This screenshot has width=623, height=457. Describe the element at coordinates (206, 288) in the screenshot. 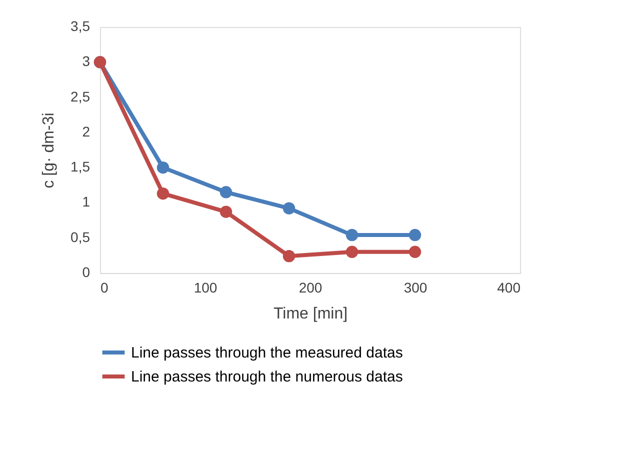

I see `x-tick-label: 100` at that location.